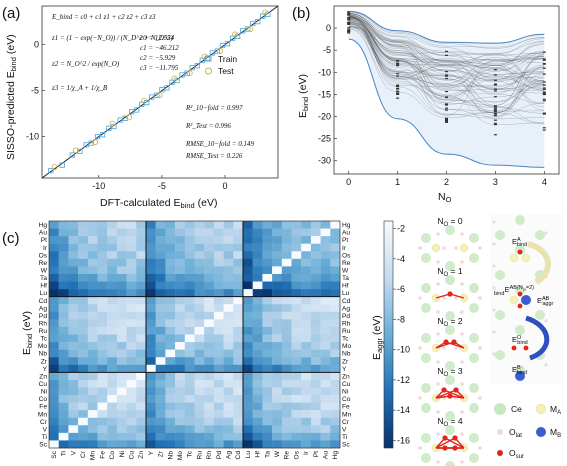  What do you see at coordinates (515, 433) in the screenshot?
I see `legend-olat-label: Olat` at bounding box center [515, 433].